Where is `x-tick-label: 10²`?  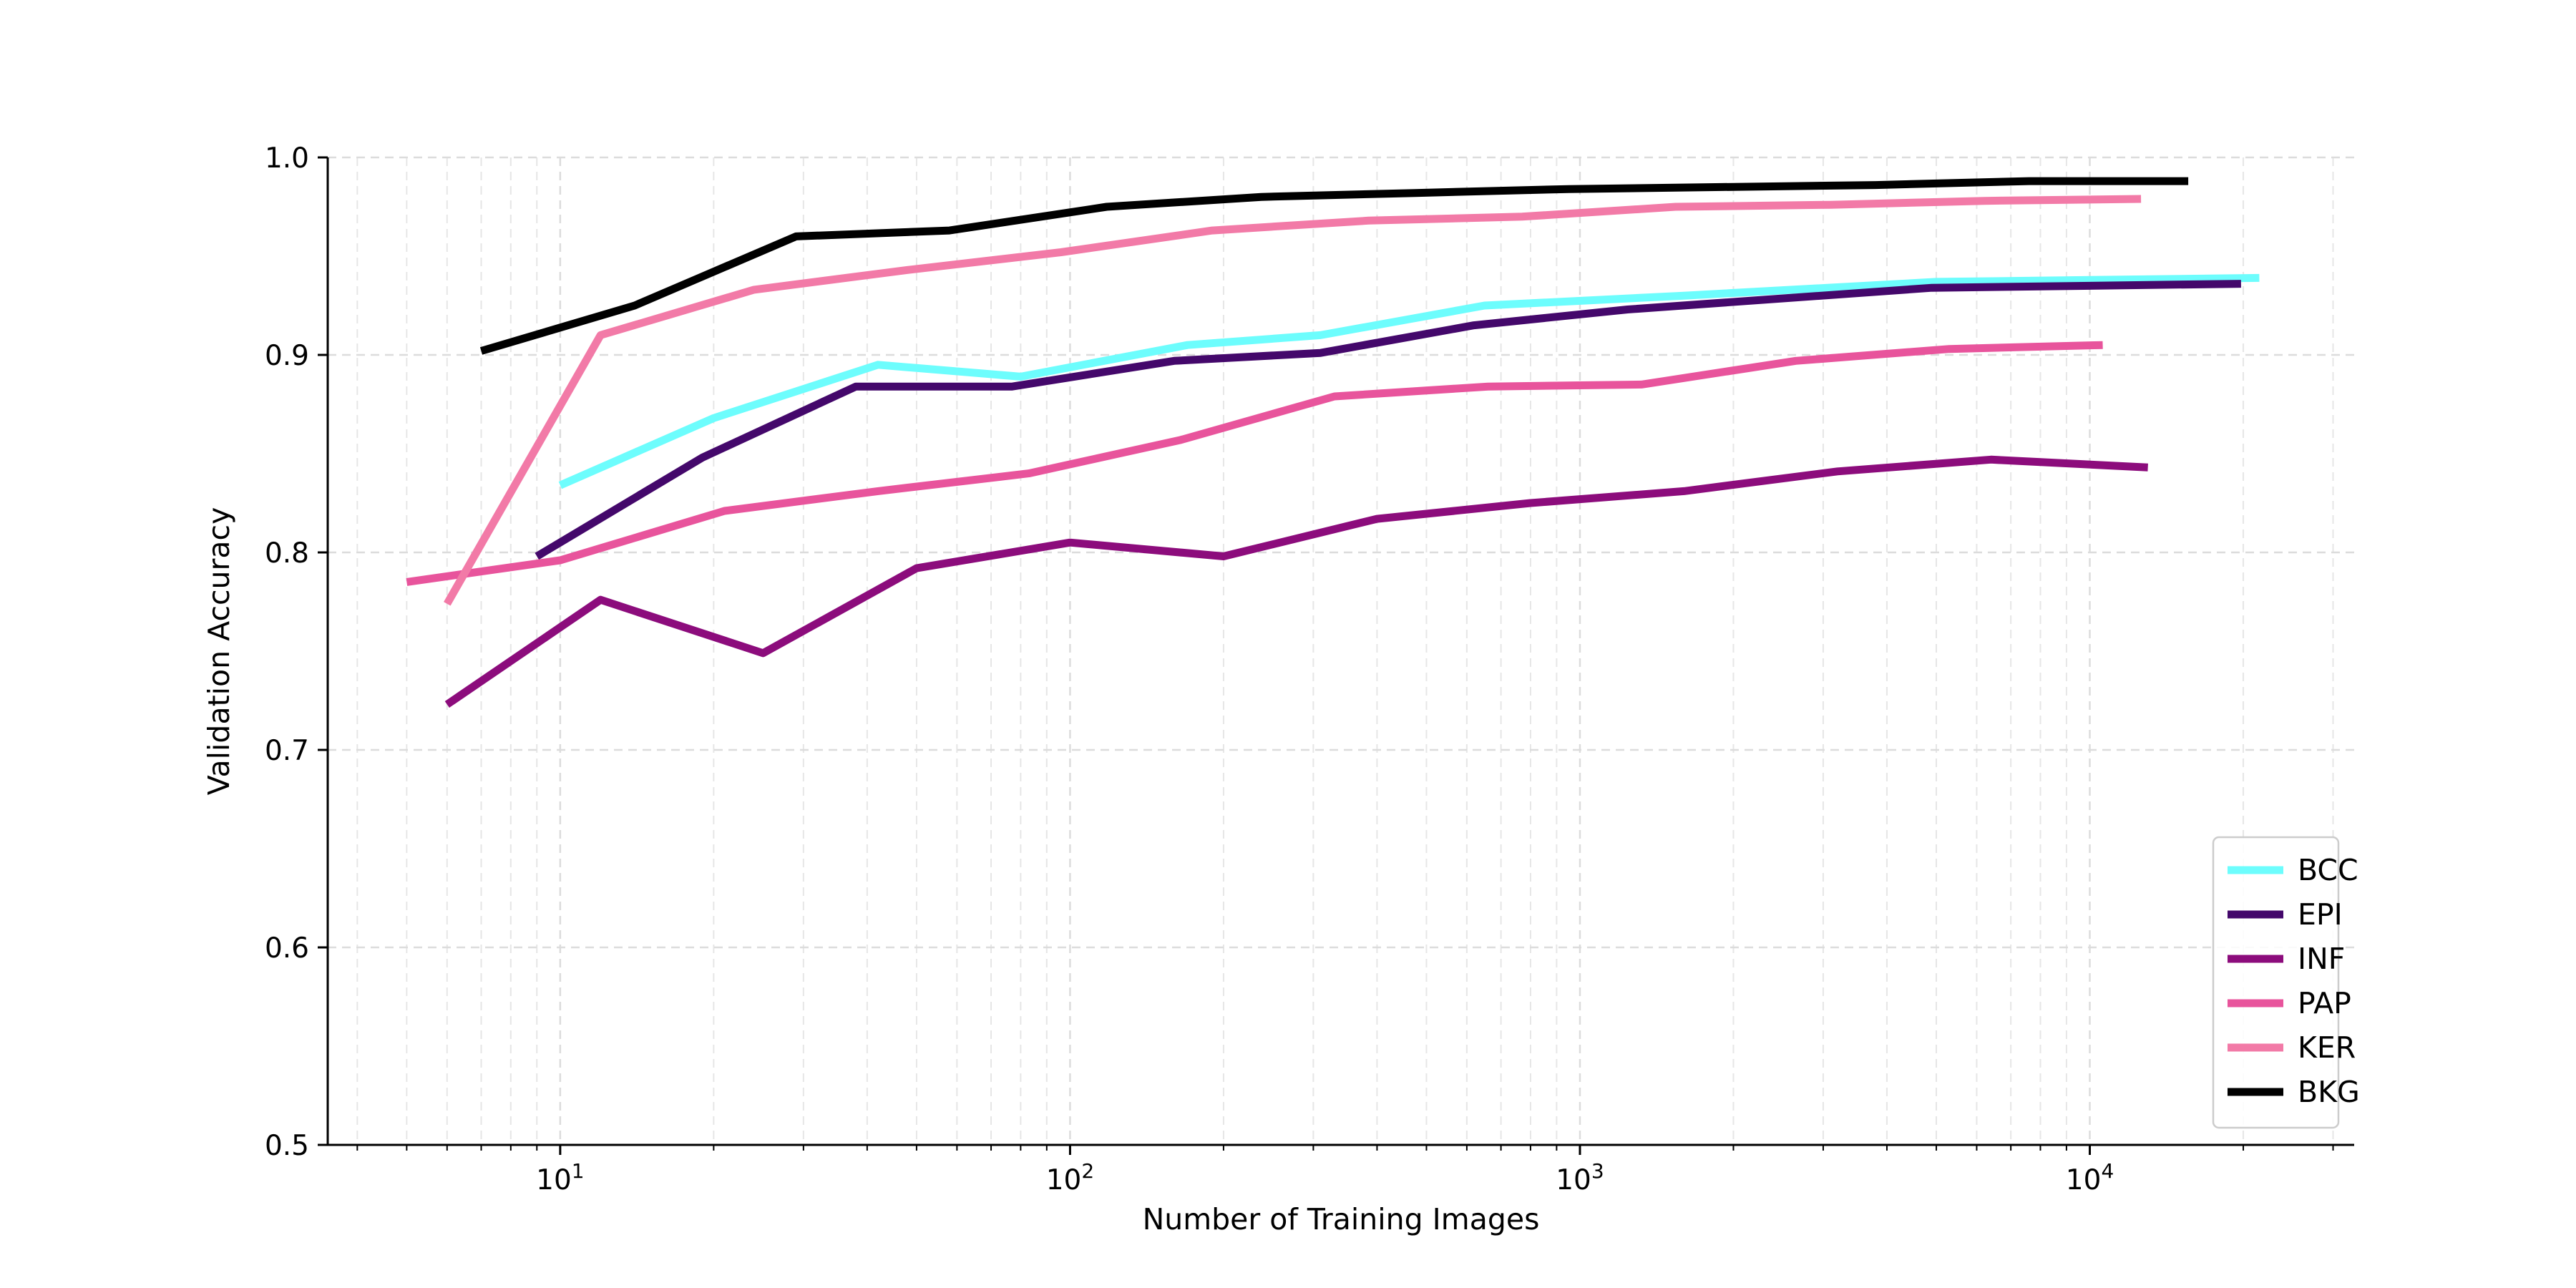
x-tick-label: 10² is located at coordinates (1070, 1177).